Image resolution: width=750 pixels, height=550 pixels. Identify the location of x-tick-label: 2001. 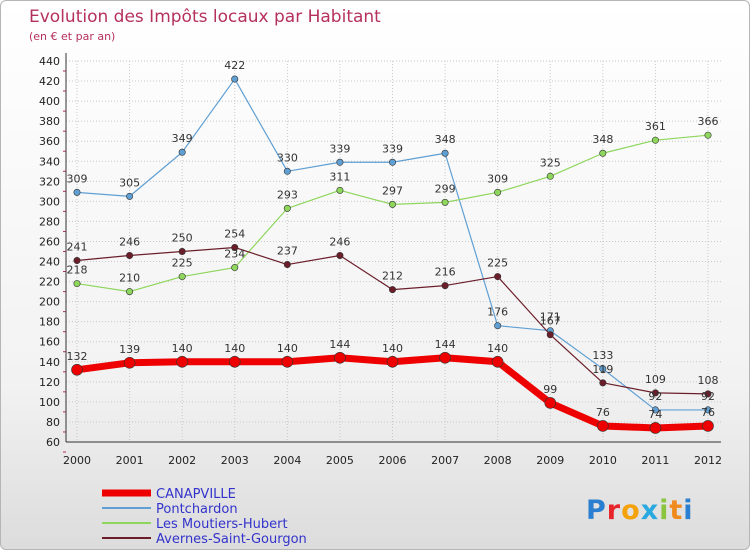
(130, 460).